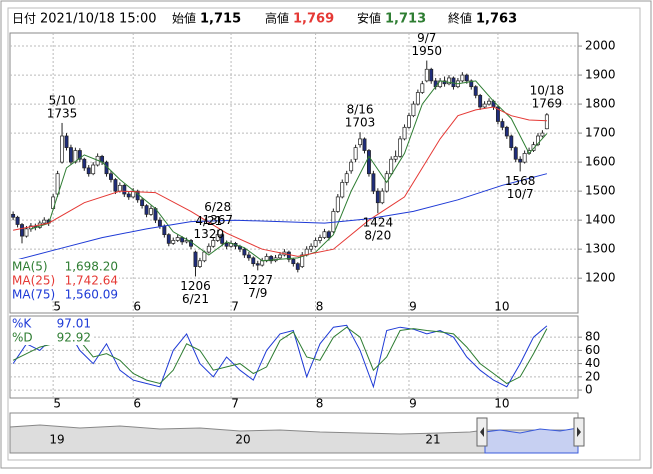 Image resolution: width=653 pixels, height=474 pixels. Describe the element at coordinates (600, 249) in the screenshot. I see `y-tick-label: 1300` at that location.